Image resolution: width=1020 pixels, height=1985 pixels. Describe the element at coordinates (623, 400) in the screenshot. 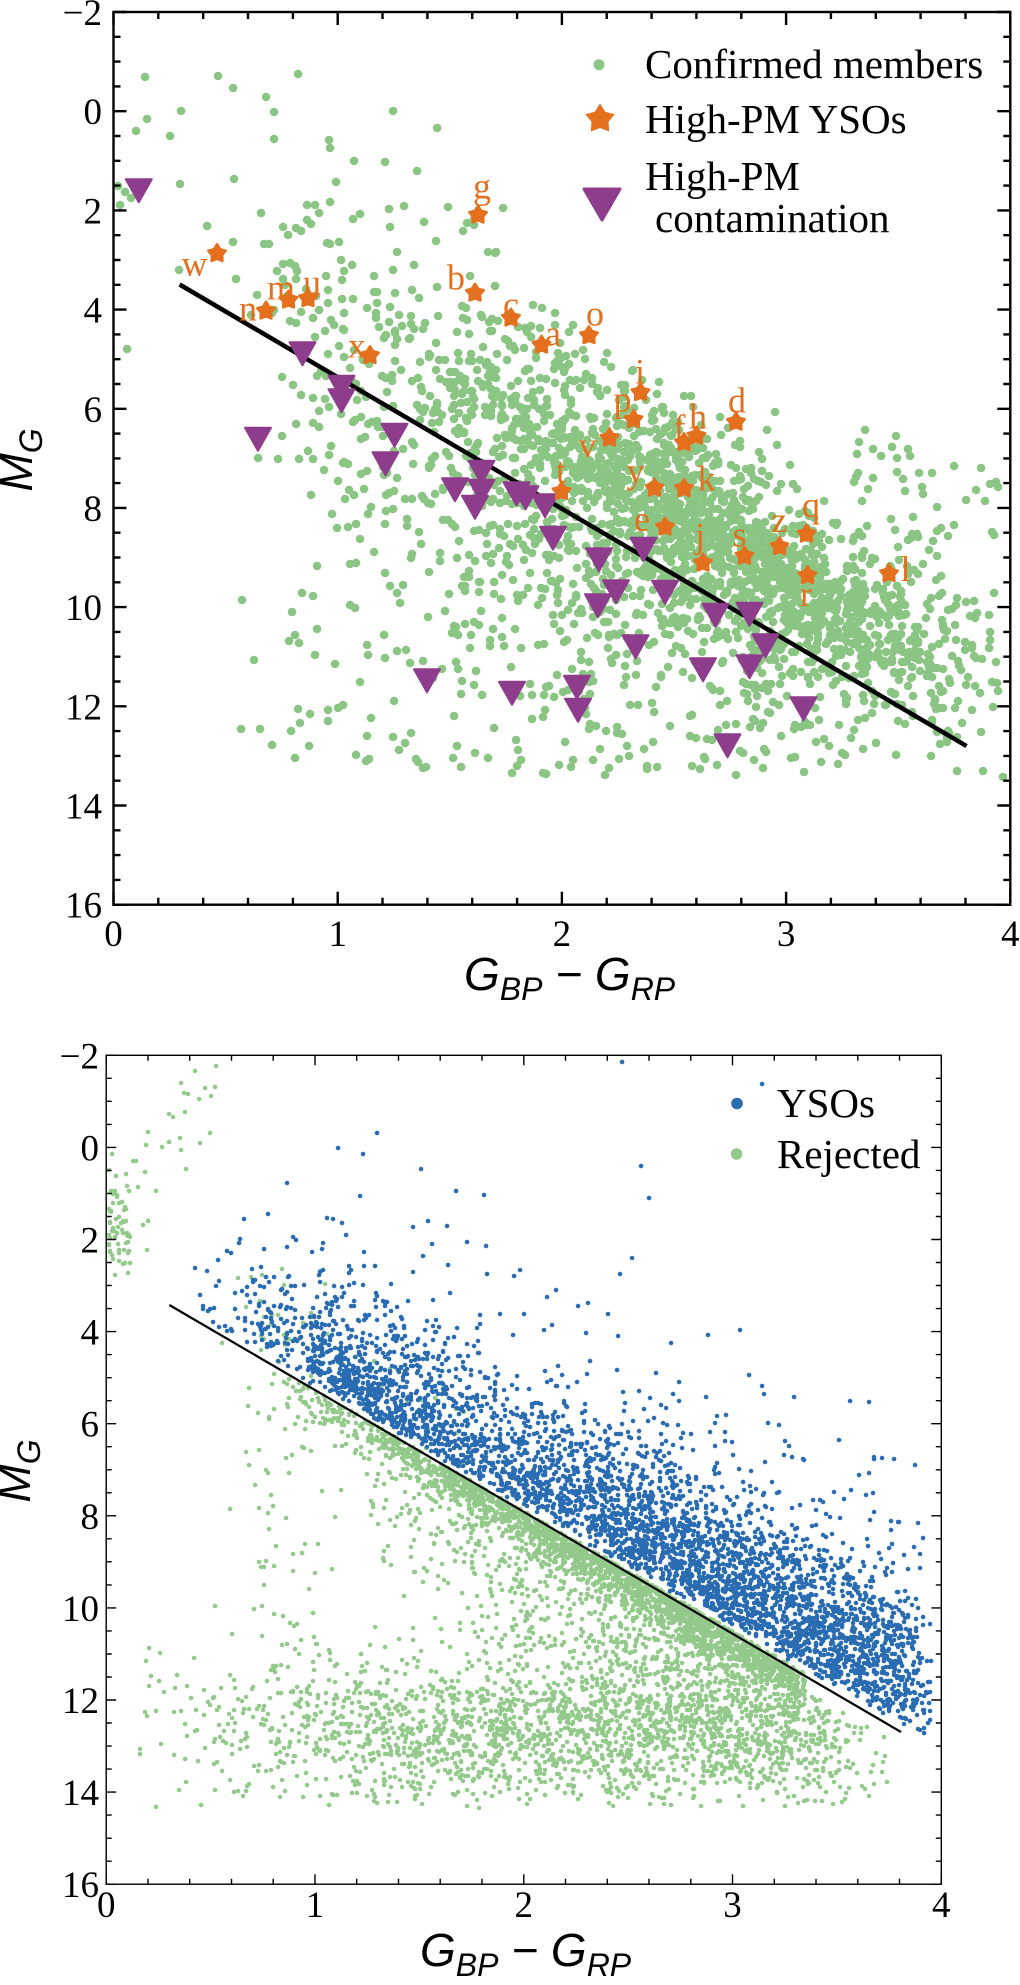

I see `svg-text: p` at that location.